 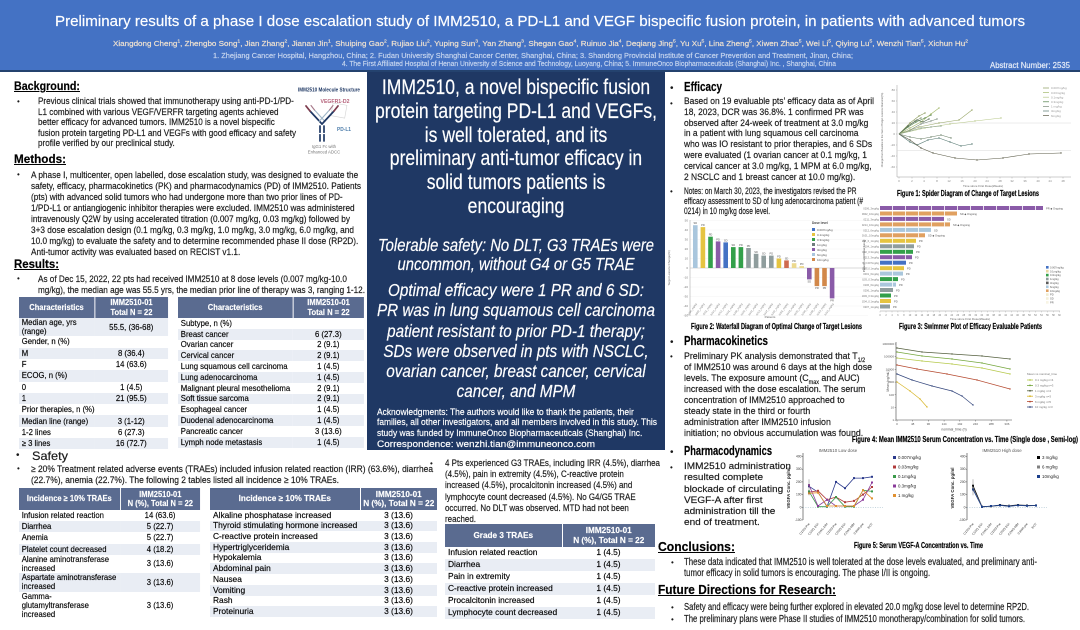 What do you see at coordinates (324, 152) in the screenshot?
I see `svg-text: Enhanced ADCC` at bounding box center [324, 152].